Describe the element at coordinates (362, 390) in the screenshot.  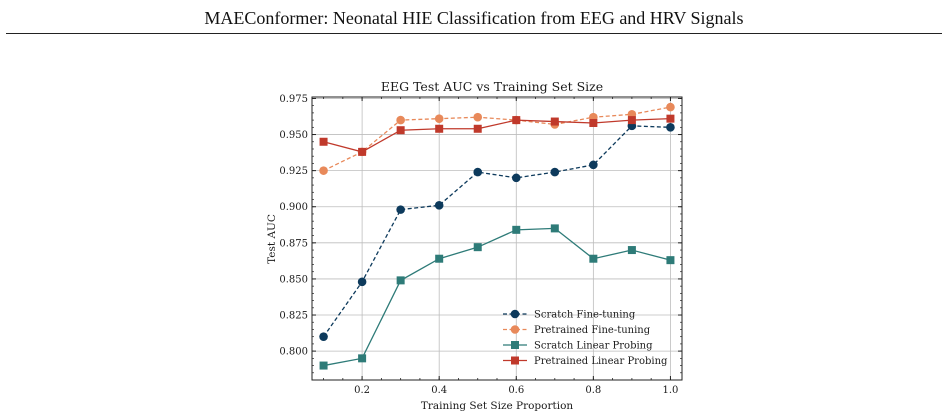
I see `x-tick-label: 0.2` at that location.